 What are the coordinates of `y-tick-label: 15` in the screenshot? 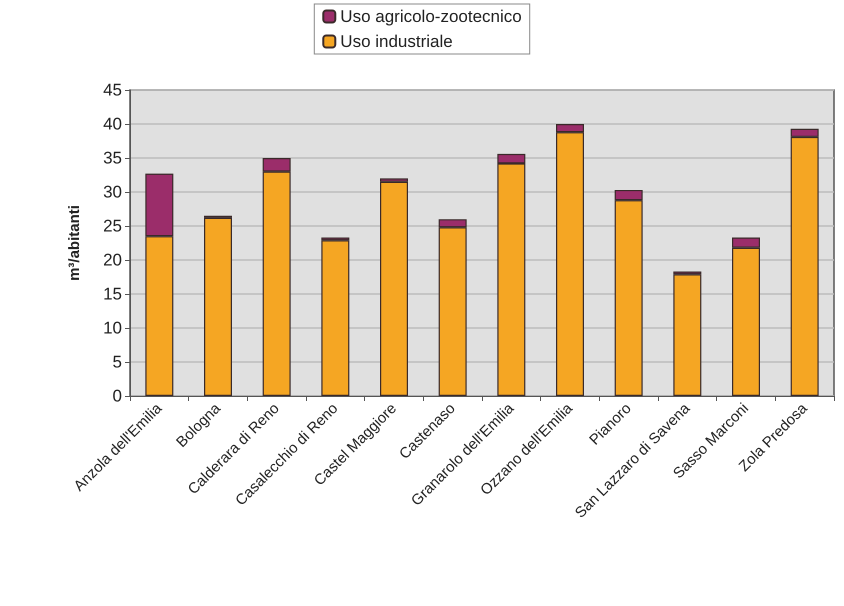 It's located at (112, 294).